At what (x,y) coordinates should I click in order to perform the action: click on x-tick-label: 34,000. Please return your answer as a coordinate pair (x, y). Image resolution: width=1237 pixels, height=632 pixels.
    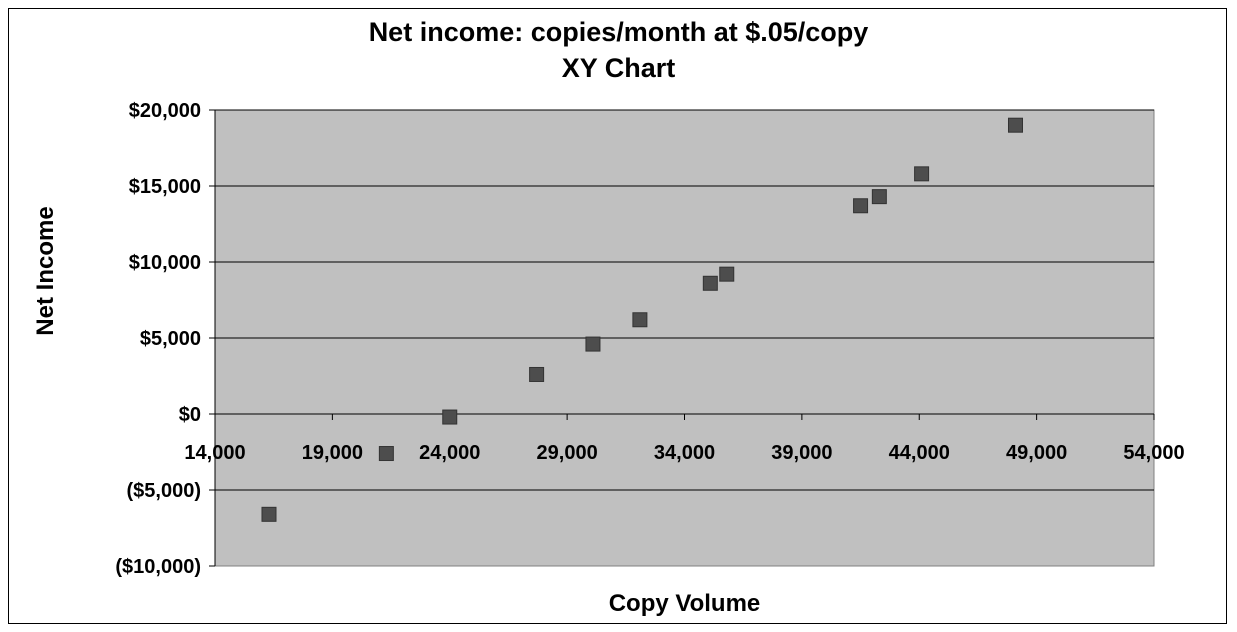
    Looking at the image, I should click on (684, 453).